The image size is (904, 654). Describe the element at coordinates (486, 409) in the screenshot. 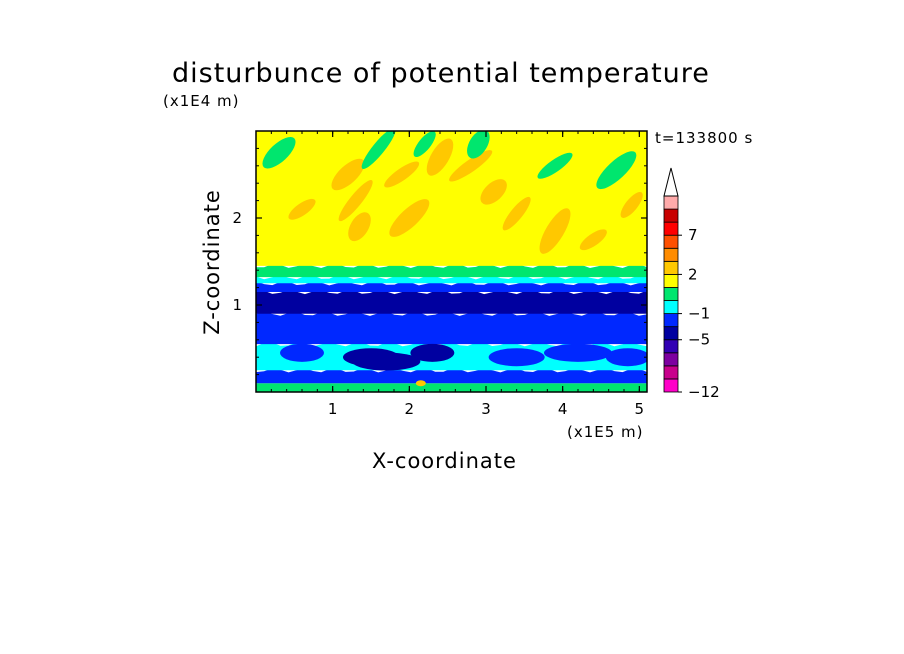

I see `x-tick-label: 3` at that location.